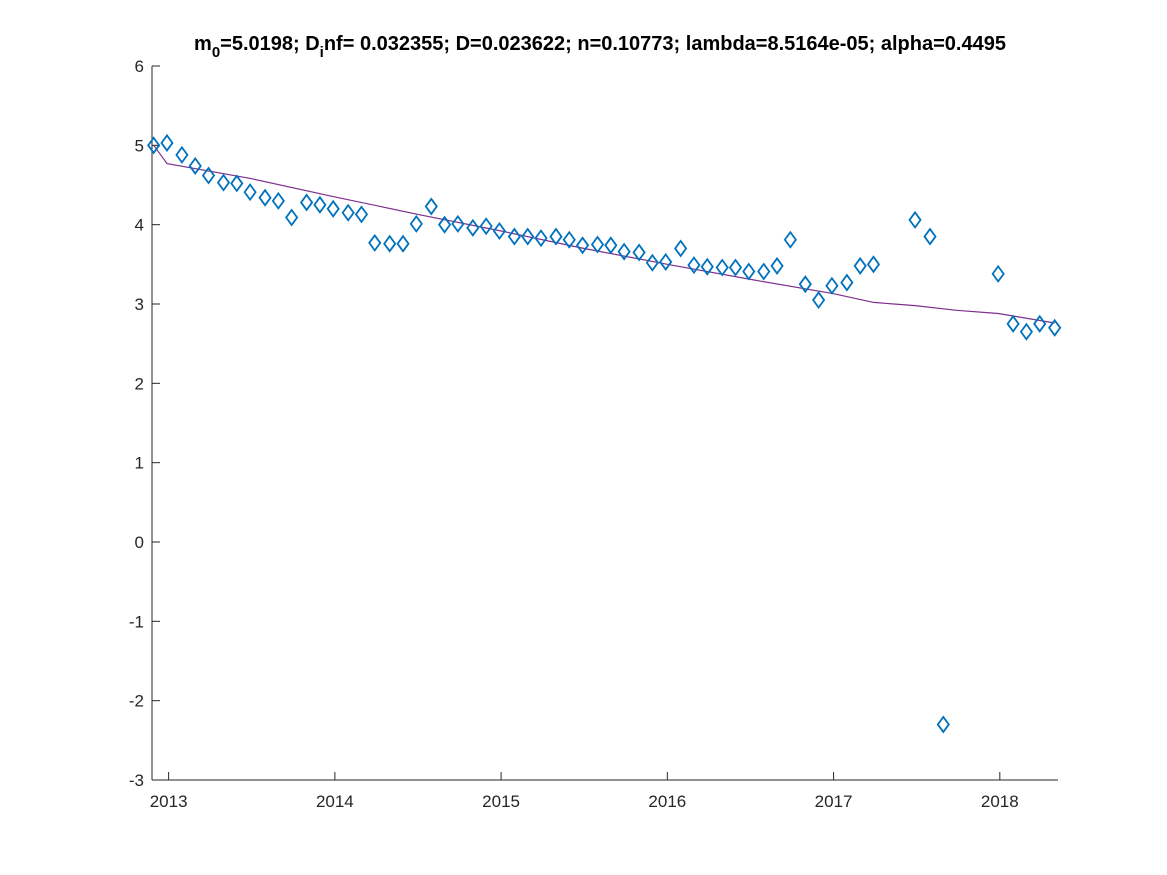 The width and height of the screenshot is (1167, 875). I want to click on x-tick-label: 2015, so click(501, 801).